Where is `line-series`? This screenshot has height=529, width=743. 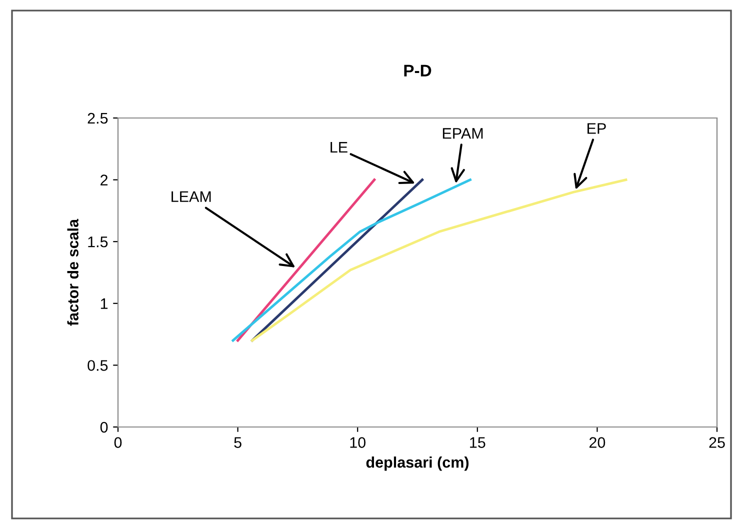 line-series is located at coordinates (352, 260).